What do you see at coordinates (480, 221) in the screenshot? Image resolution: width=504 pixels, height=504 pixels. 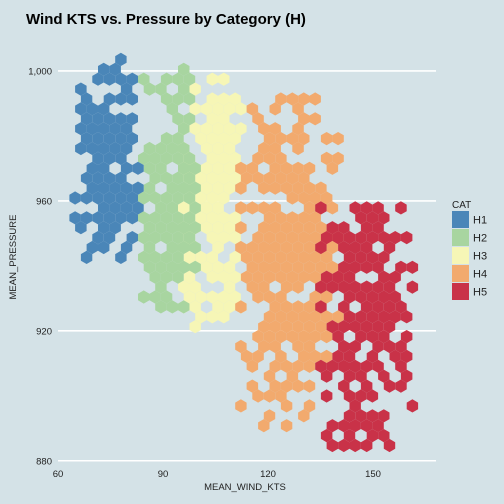 I see `legend-label: H1` at bounding box center [480, 221].